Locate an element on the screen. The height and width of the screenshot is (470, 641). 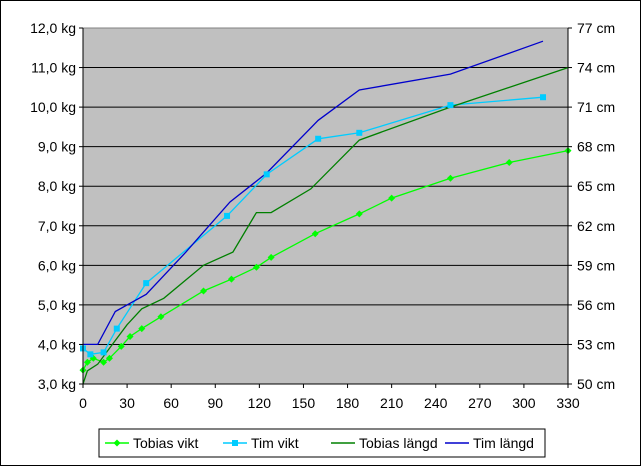
x-tick-label: 90 is located at coordinates (215, 403).